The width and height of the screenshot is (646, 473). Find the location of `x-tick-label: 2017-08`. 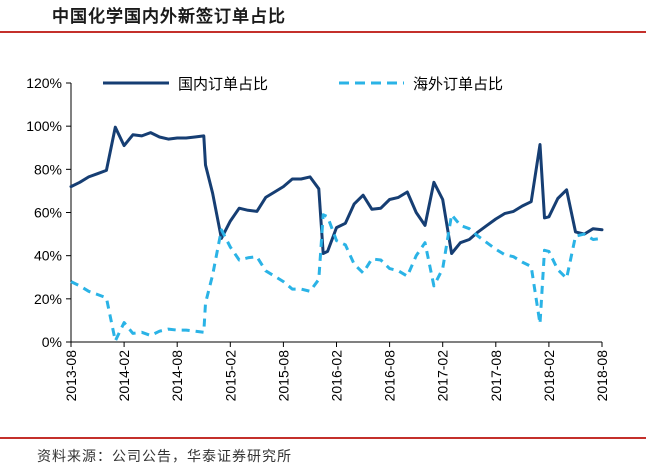

x-tick-label: 2017-08 is located at coordinates (496, 376).